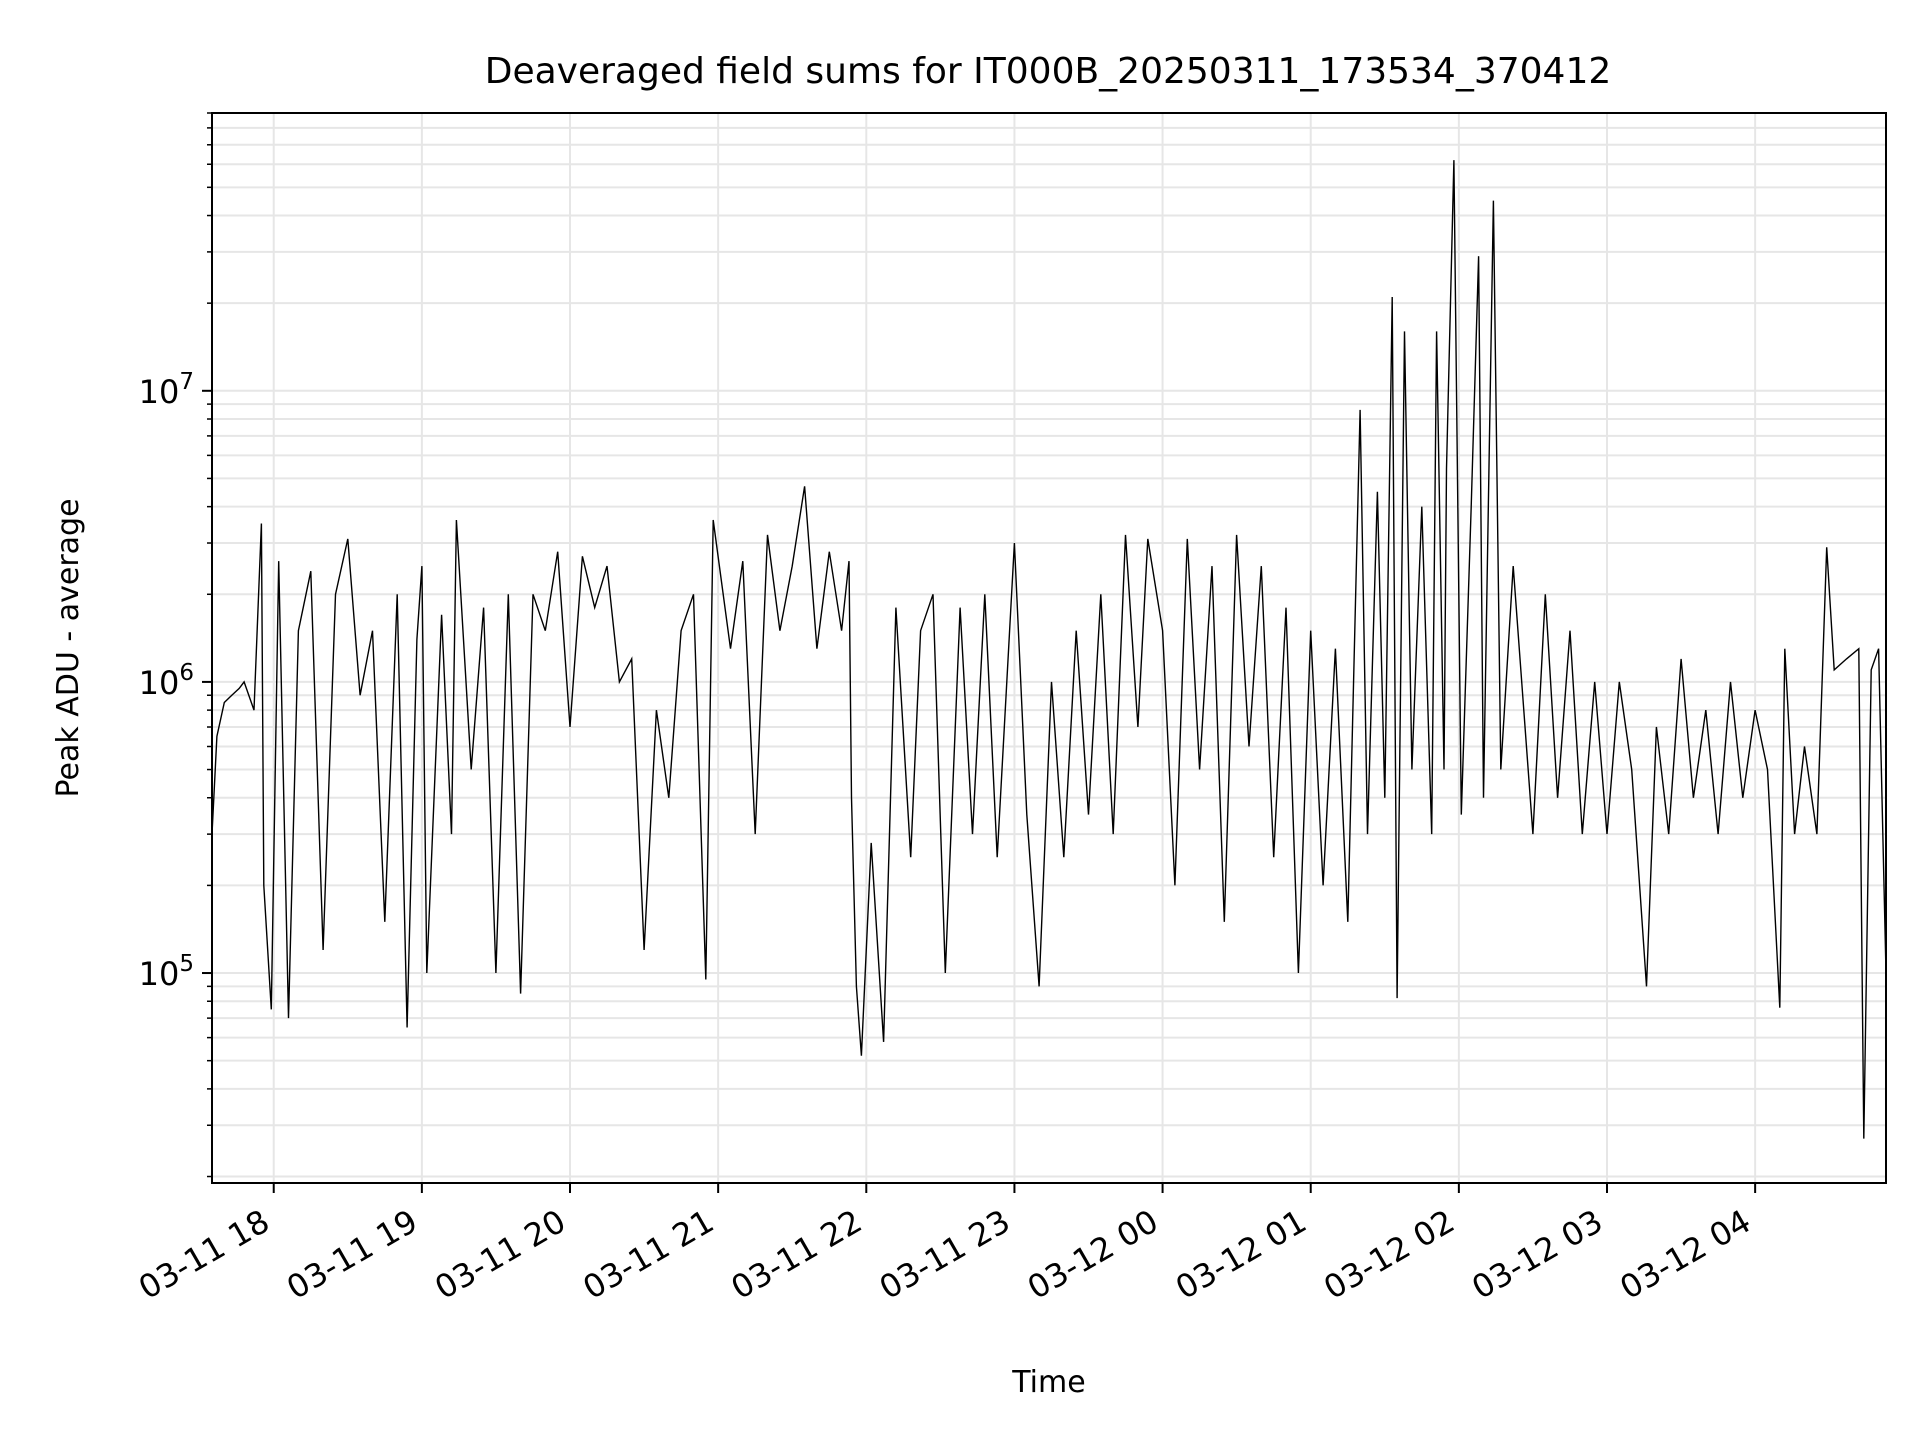  I want to click on y-tick-label: 10⁵, so click(166, 972).